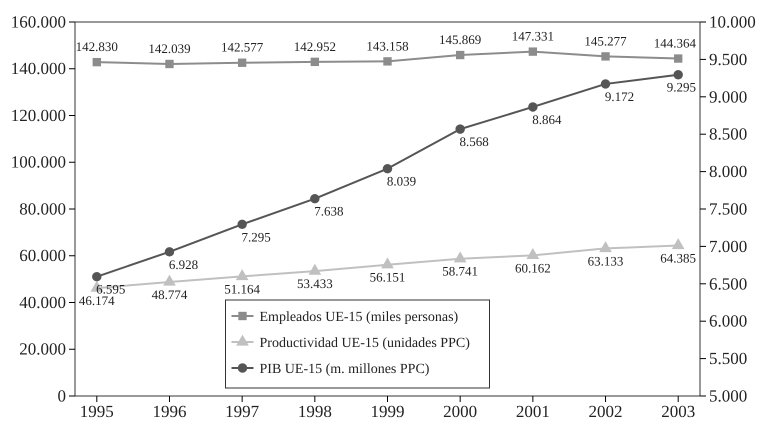  I want to click on data-label: 142.039, so click(169, 48).